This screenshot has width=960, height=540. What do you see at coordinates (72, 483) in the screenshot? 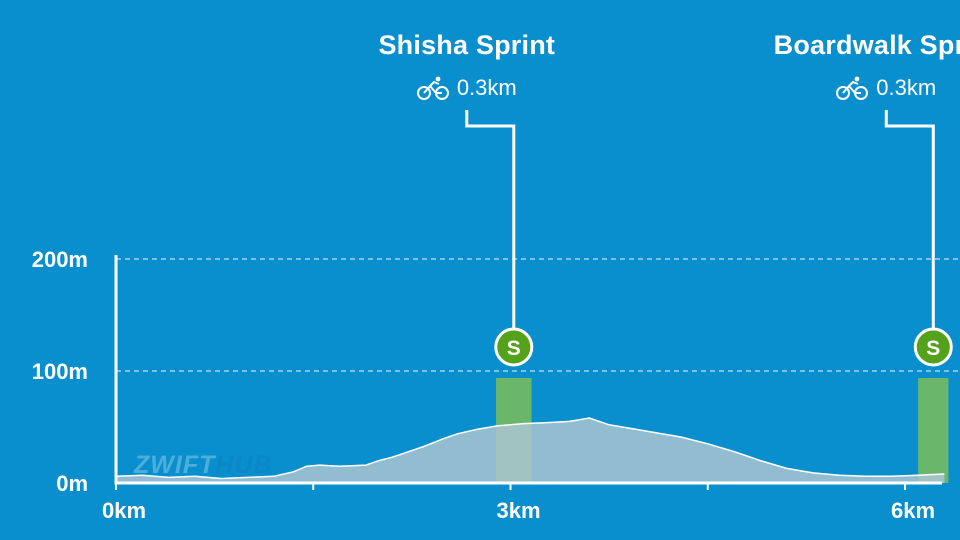
I see `y-tick-label: 0m` at bounding box center [72, 483].